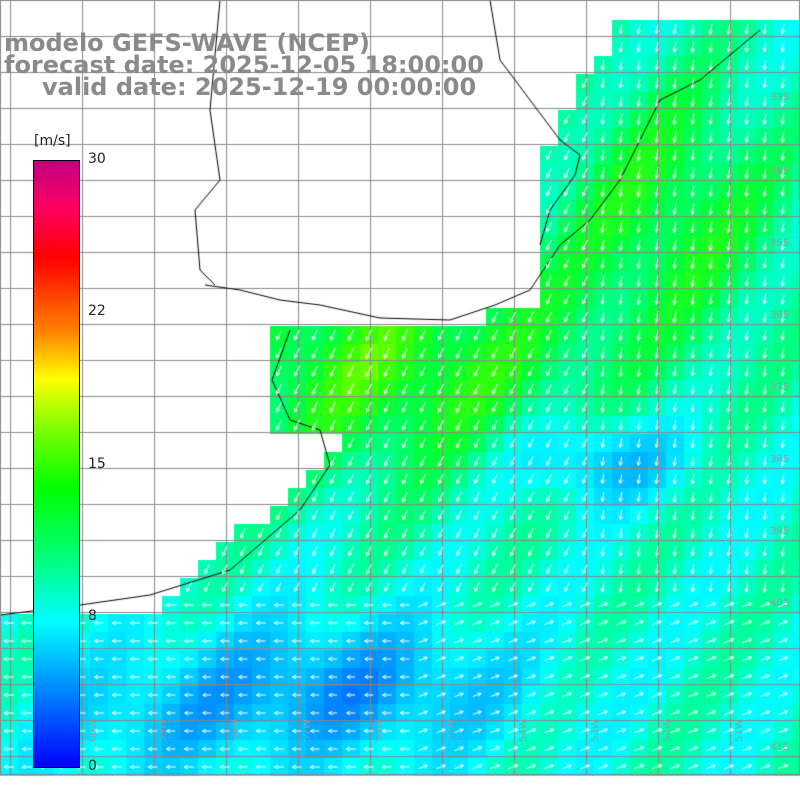  Describe the element at coordinates (780, 315) in the screenshot. I see `lat-label: 36S` at that location.